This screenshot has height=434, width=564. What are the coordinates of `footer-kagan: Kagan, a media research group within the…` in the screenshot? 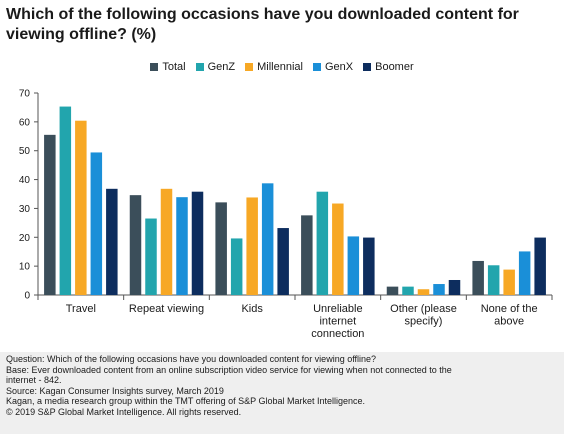 It's located at (186, 401).